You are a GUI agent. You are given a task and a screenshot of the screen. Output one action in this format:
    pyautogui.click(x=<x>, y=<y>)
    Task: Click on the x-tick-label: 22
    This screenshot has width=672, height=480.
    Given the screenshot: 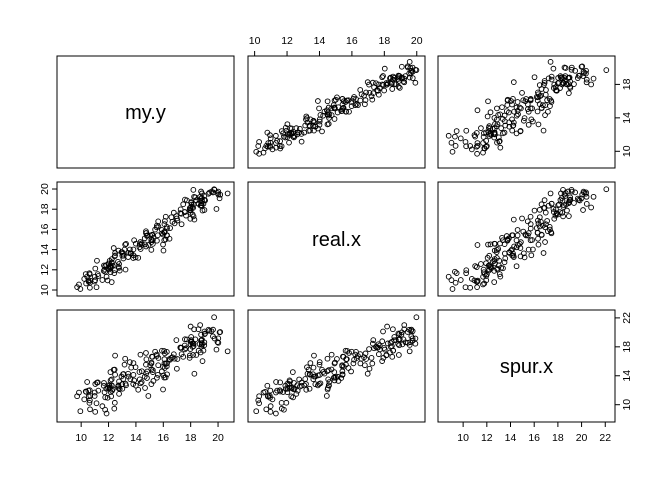 What is the action you would take?
    pyautogui.click(x=605, y=438)
    